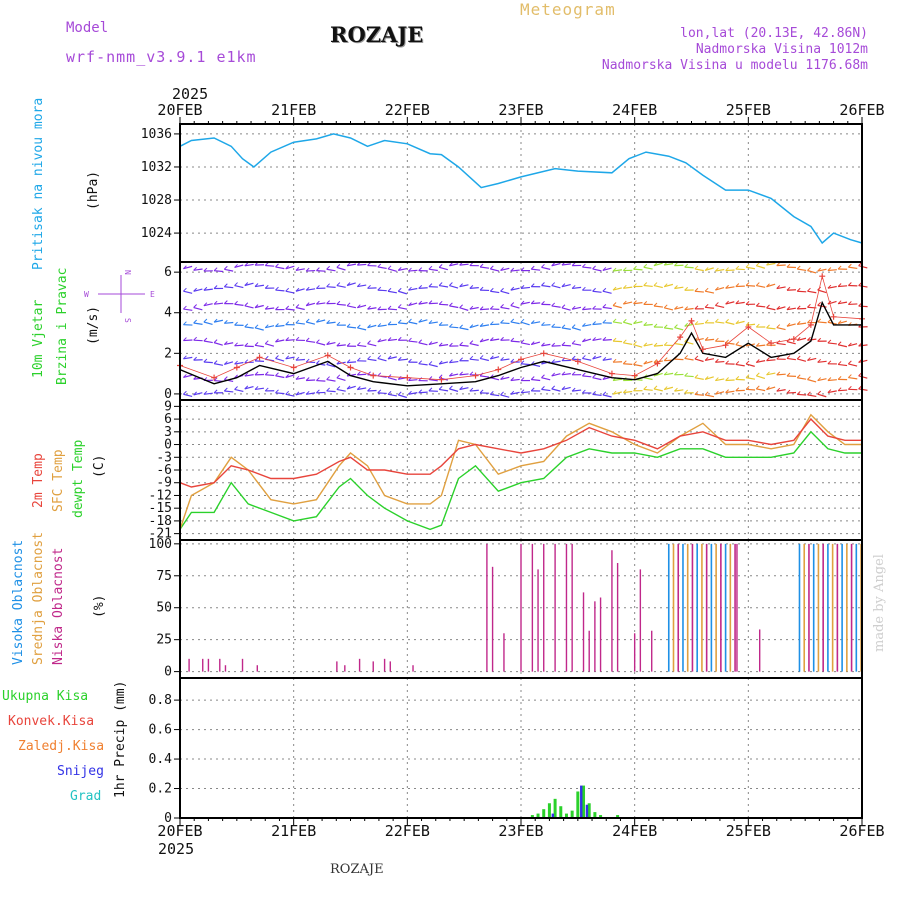 The height and width of the screenshot is (900, 900). I want to click on model-label: Model, so click(87, 28).